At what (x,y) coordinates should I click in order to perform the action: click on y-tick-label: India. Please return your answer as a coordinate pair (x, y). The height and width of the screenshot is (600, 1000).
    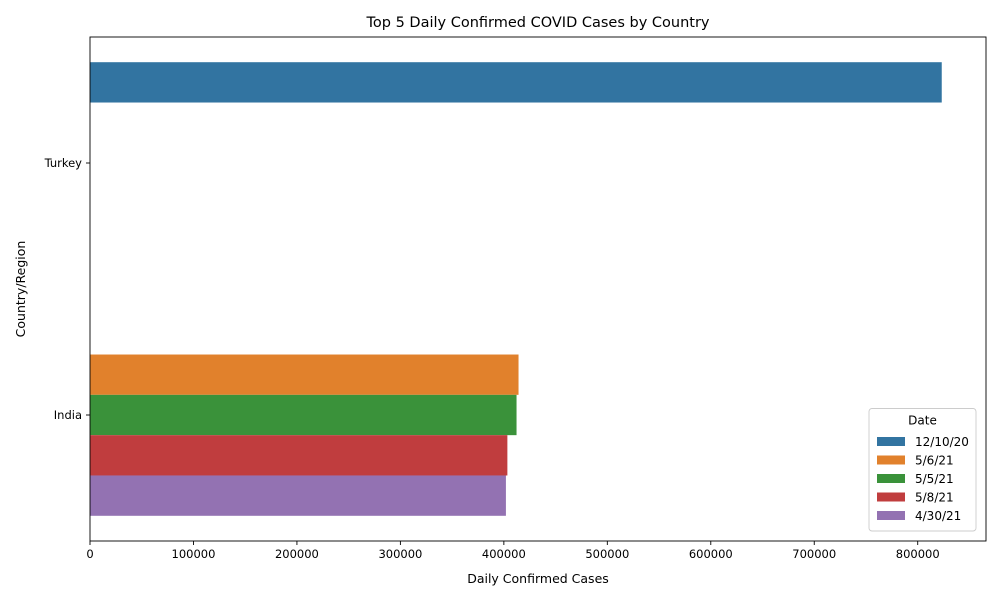
    Looking at the image, I should click on (68, 415).